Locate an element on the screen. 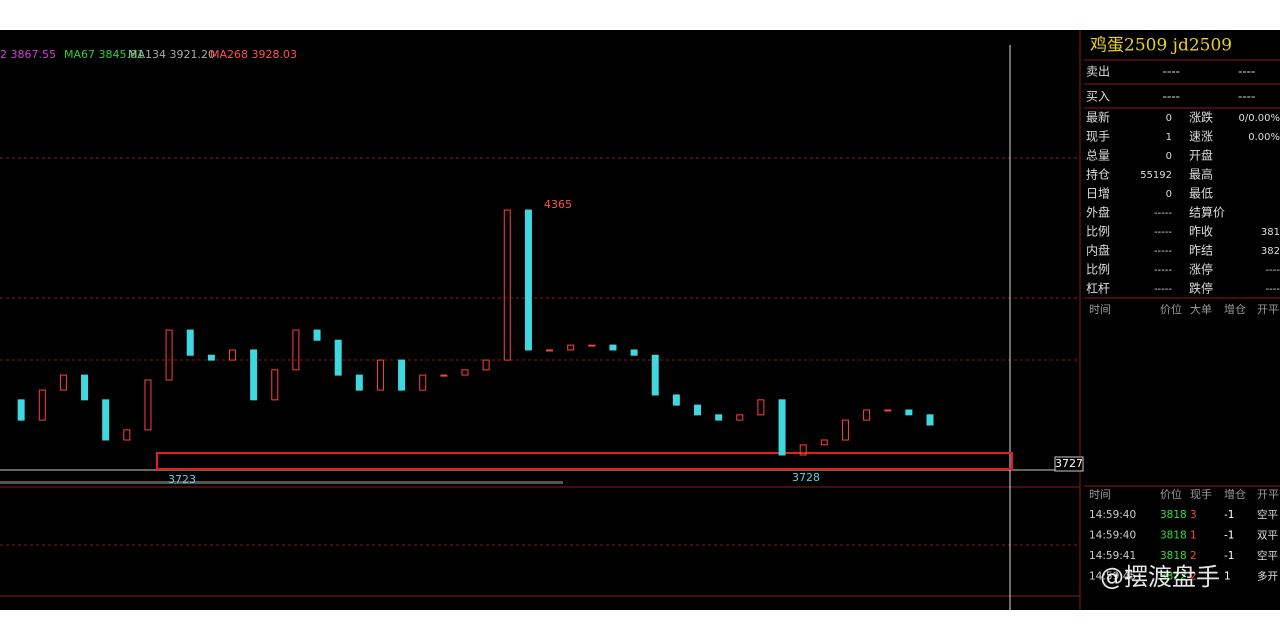 Image resolution: width=1280 pixels, height=644 pixels. quote-label: 日增 is located at coordinates (1098, 194).